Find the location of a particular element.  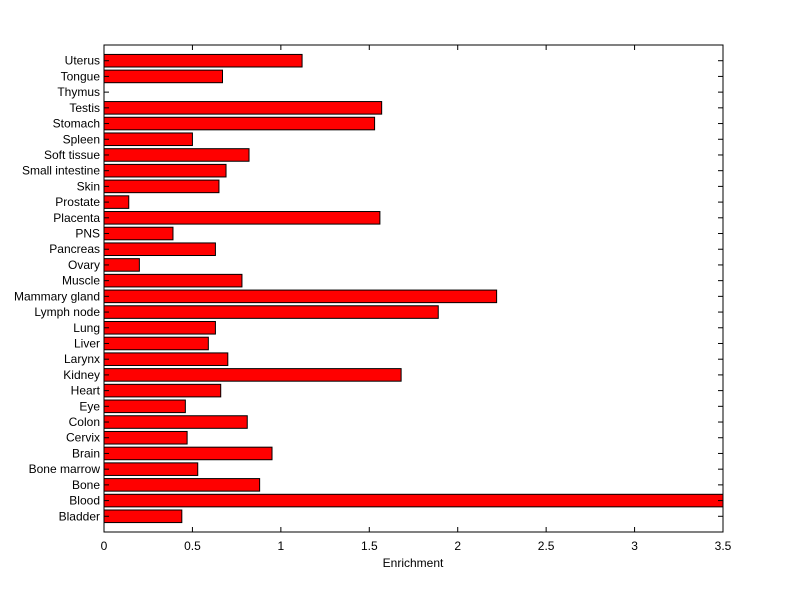

x-axis-label: Enrichment is located at coordinates (413, 563).